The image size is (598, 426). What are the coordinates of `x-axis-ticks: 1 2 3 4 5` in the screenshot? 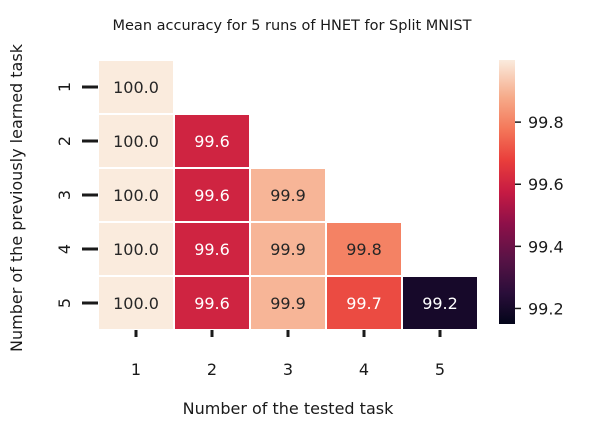 It's located at (288, 354).